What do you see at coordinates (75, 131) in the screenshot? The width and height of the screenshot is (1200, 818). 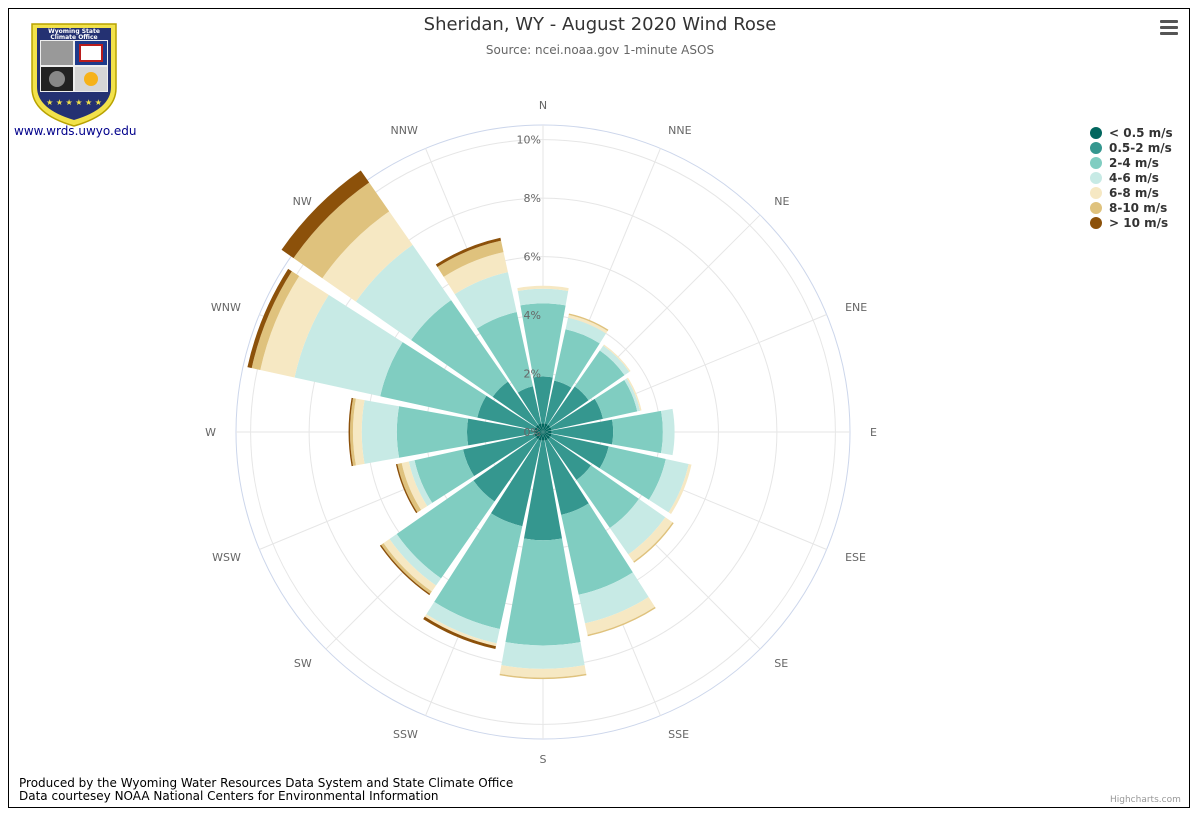 I see `wrds-link: www.wrds.uwyo.edu` at bounding box center [75, 131].